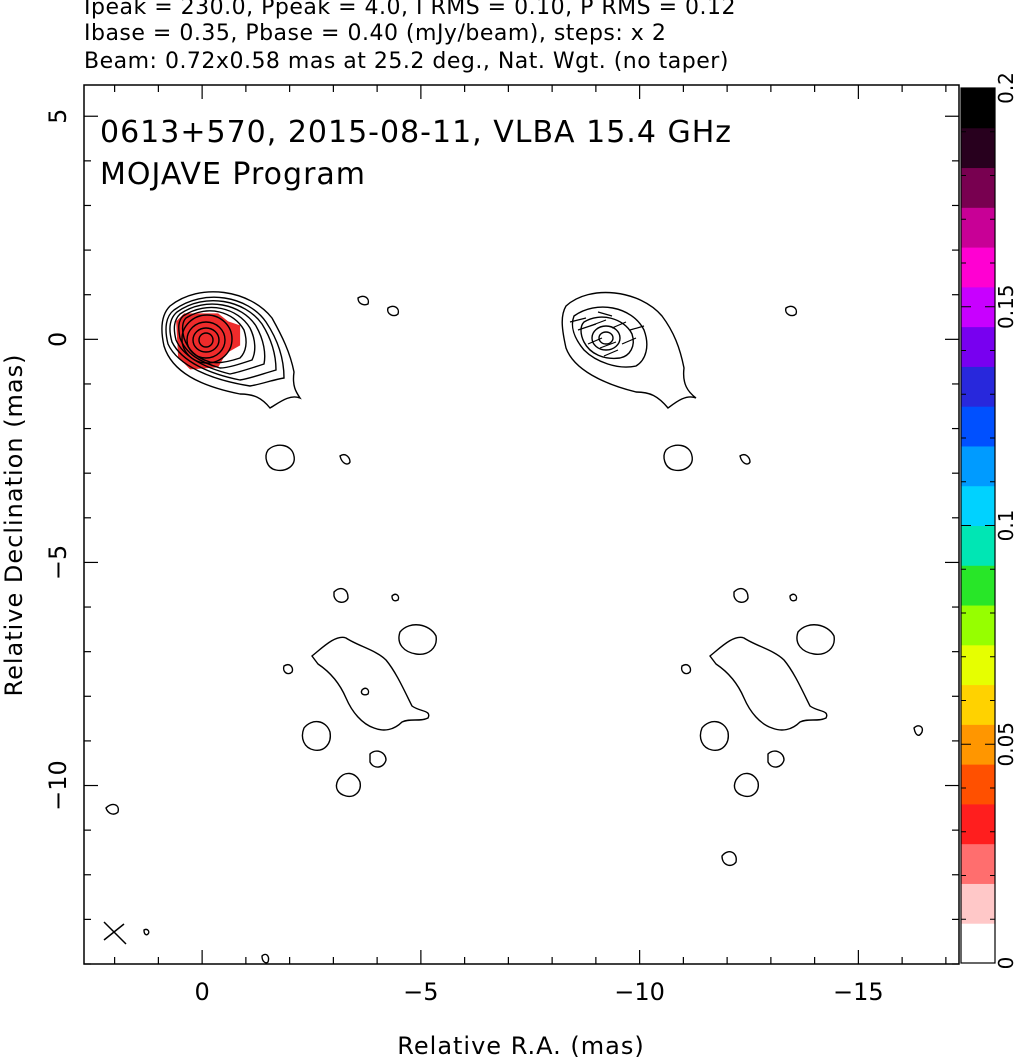  I want to click on pol-contour-outer, so click(629, 350).